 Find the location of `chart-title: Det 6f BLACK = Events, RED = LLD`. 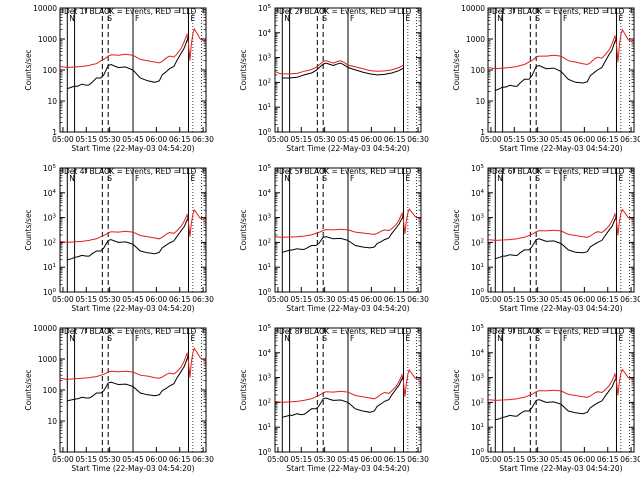

chart-title: Det 6f BLACK = Events, RED = LLD is located at coordinates (558, 171).